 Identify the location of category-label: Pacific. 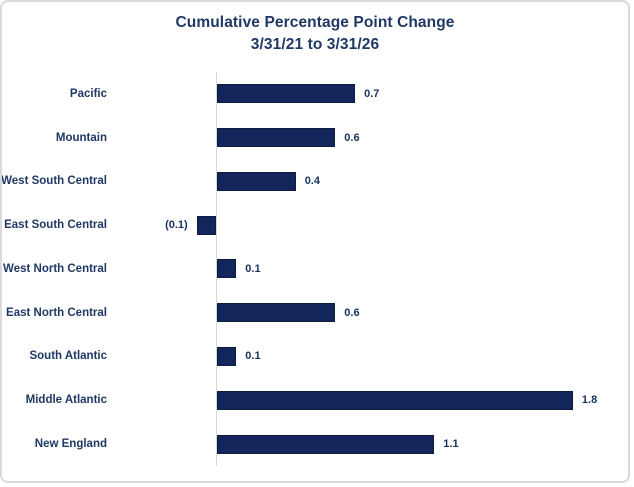
(88, 93).